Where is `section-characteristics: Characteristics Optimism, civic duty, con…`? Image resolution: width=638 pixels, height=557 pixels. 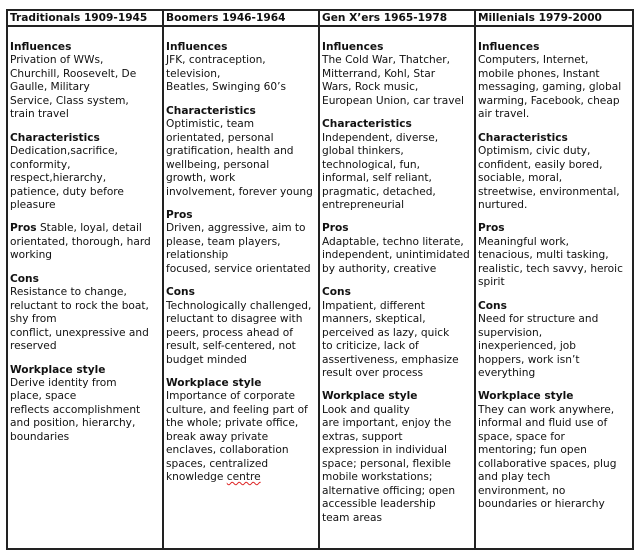
section-characteristics: Characteristics Optimism, civic duty, con… is located at coordinates (554, 172).